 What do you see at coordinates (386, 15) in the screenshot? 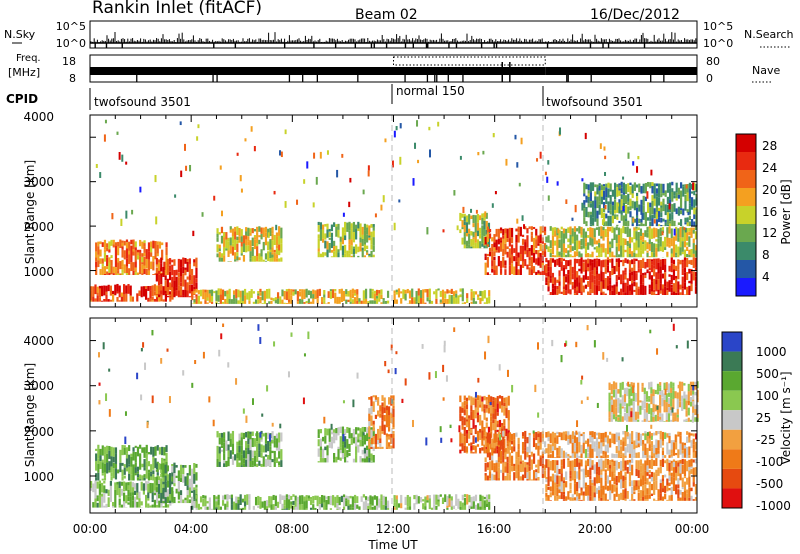
I see `beam-title: Beam 02` at bounding box center [386, 15].